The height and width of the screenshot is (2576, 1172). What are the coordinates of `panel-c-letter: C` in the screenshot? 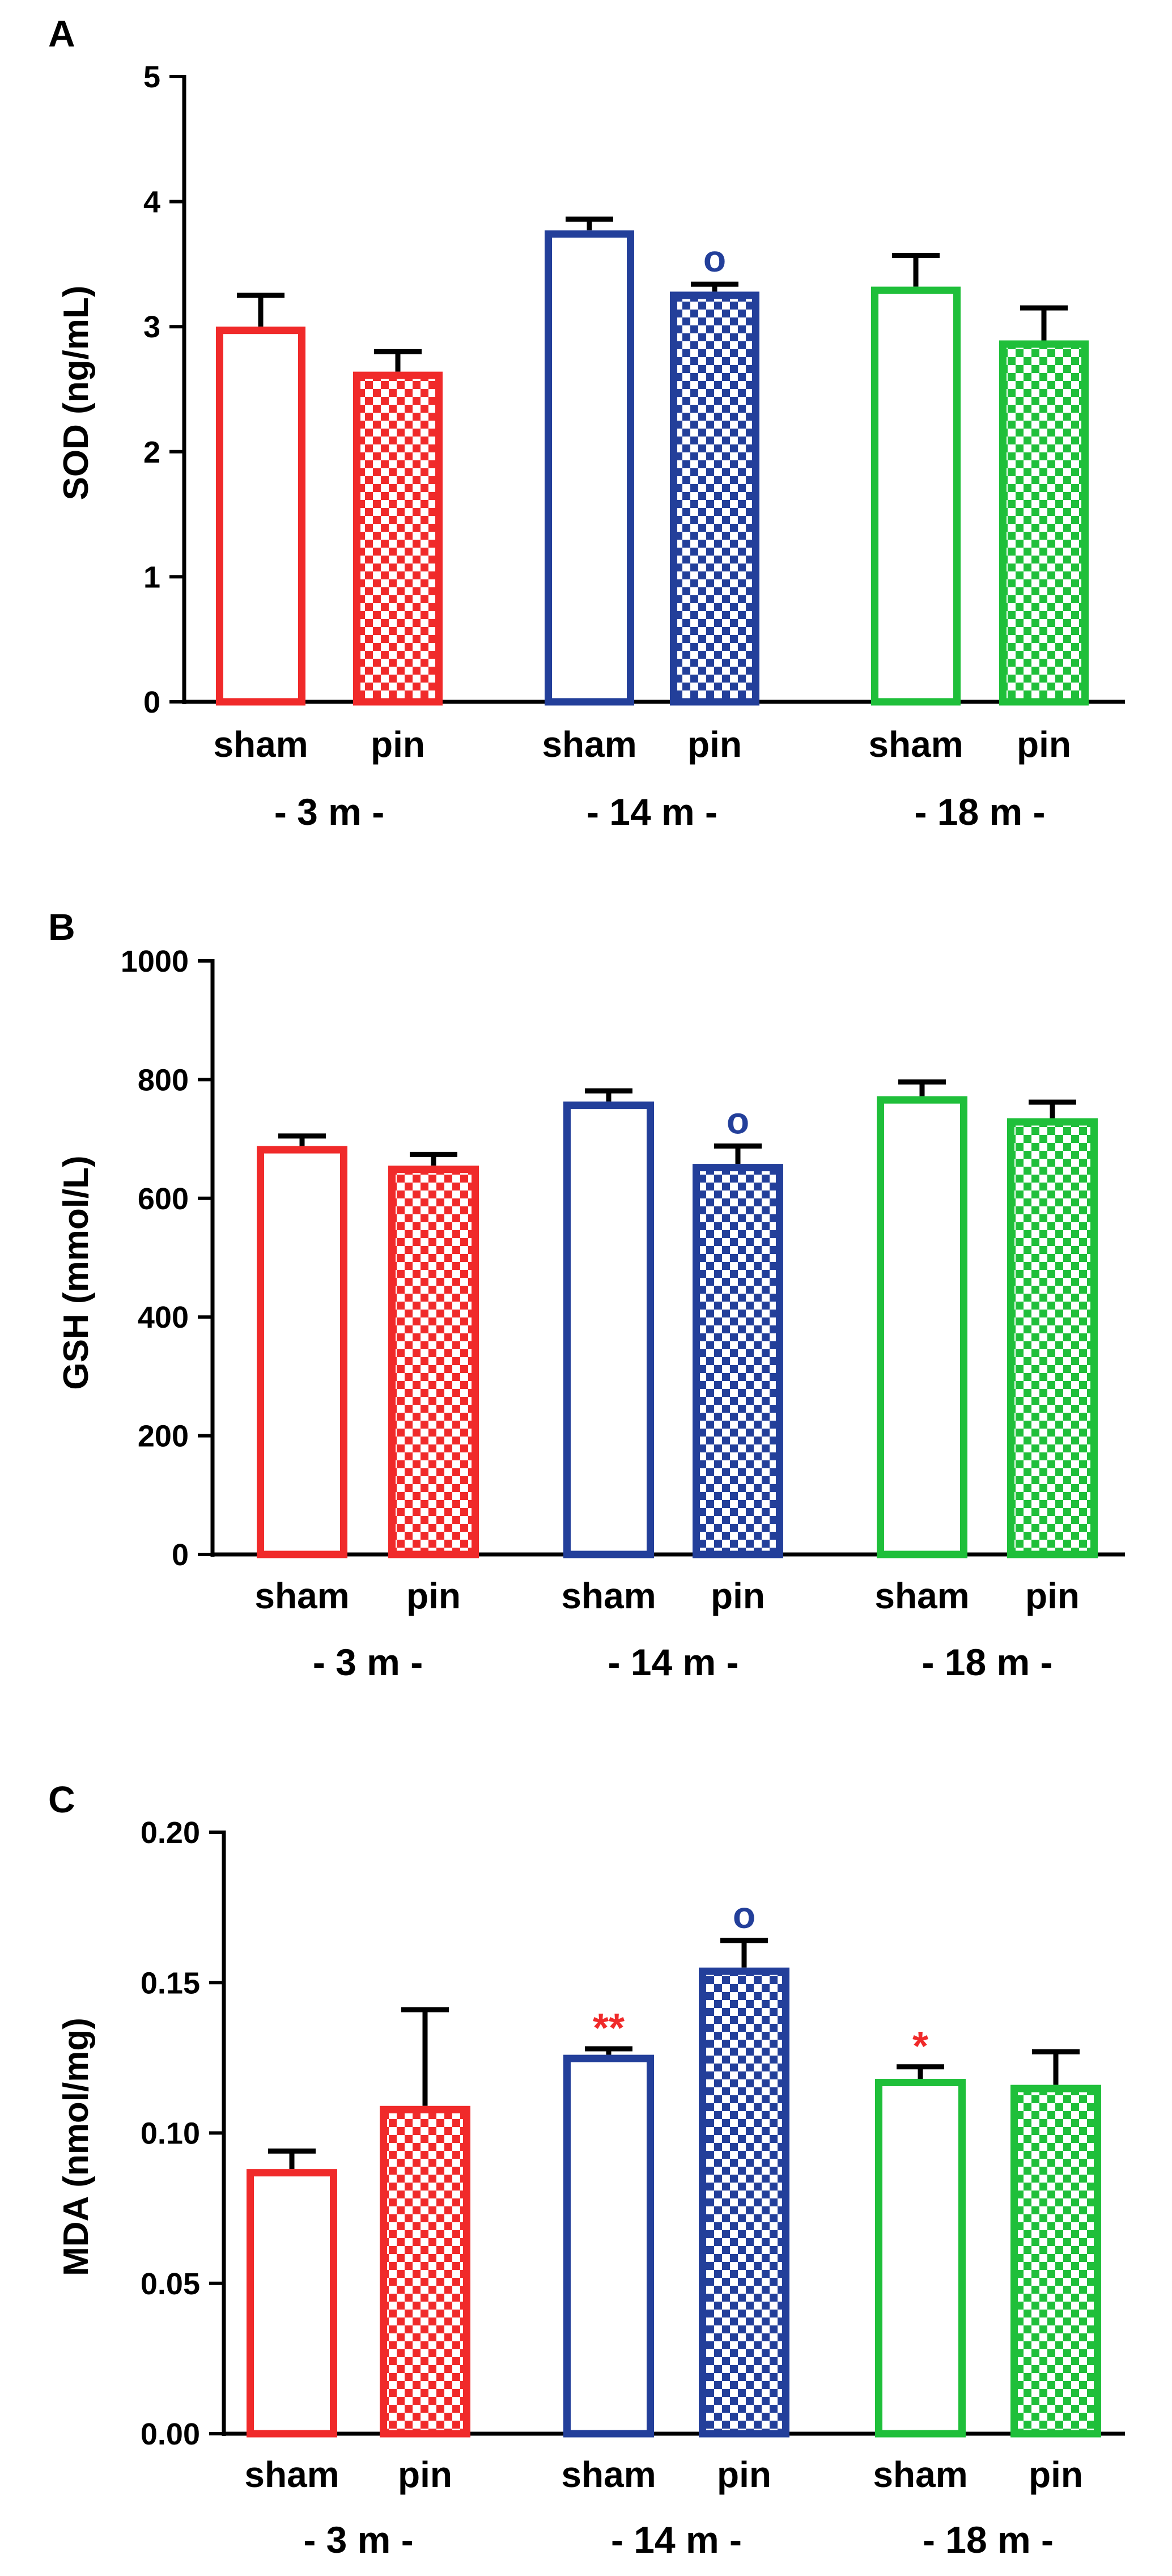 It's located at (61, 1799).